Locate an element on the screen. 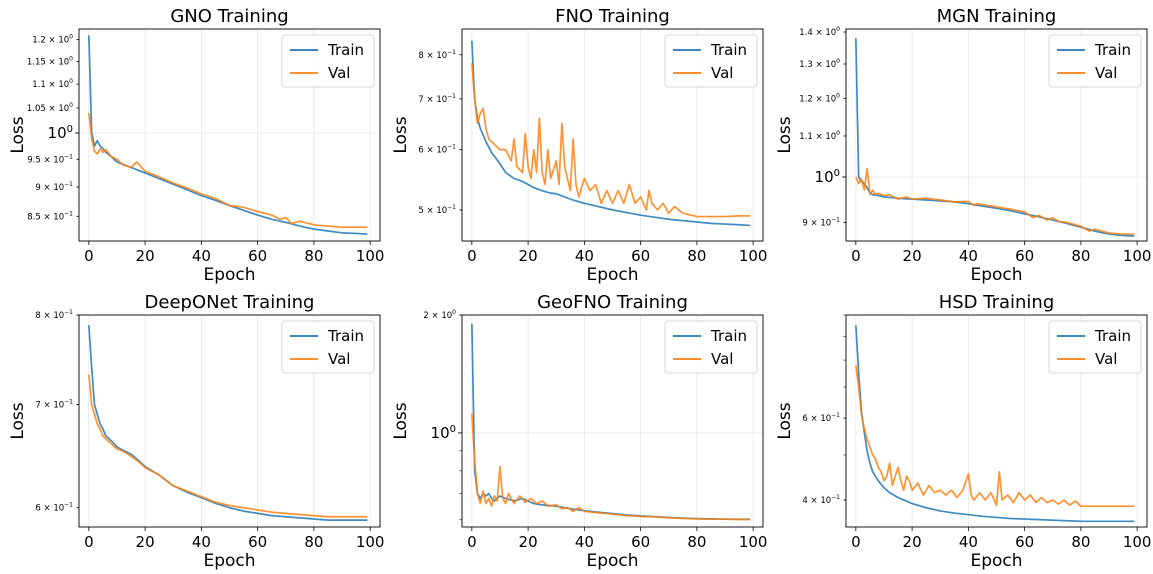 This screenshot has width=1153, height=574. y-tick-label: 9.5 × 10⁻¹ is located at coordinates (50, 159).